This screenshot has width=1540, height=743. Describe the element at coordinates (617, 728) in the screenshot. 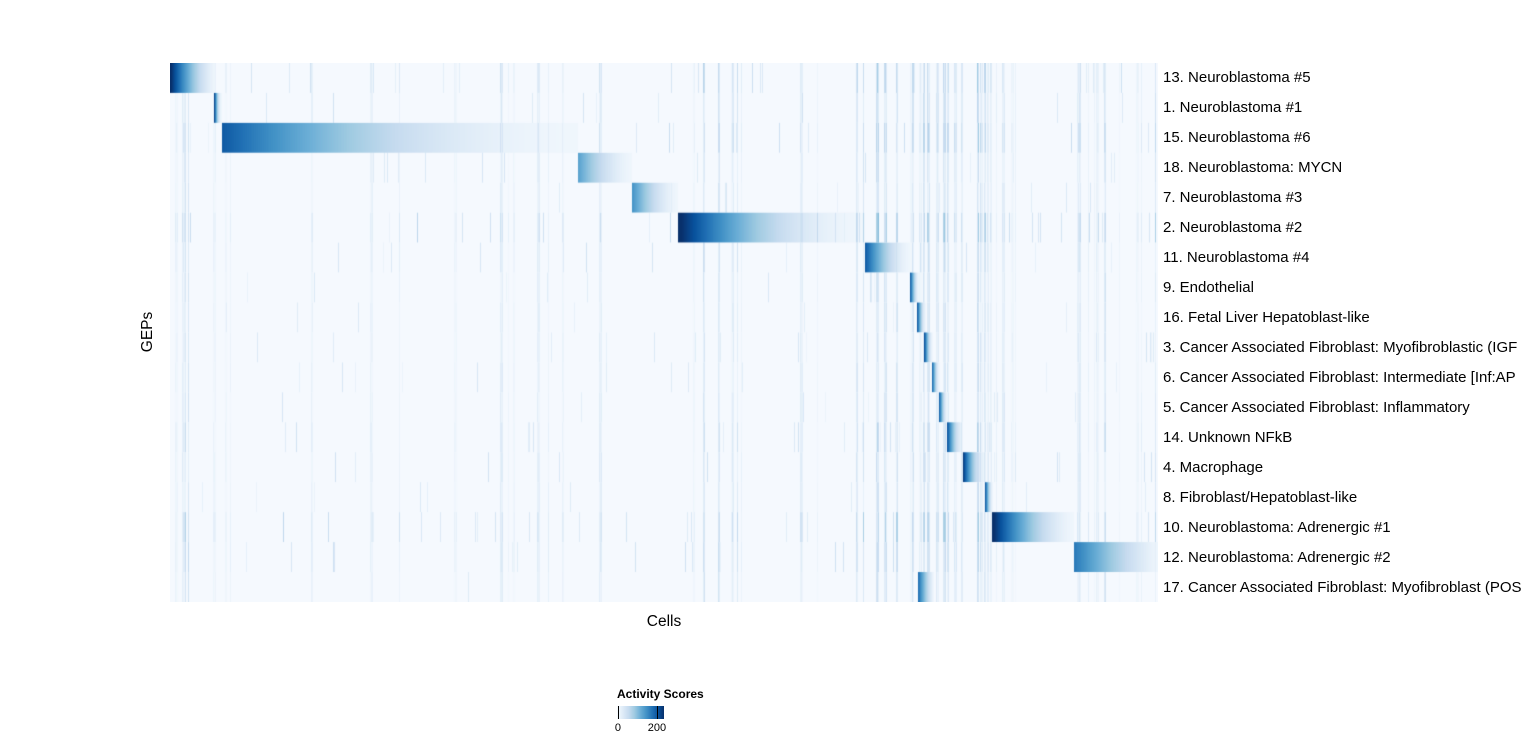

I see `legend-tick-label-min: 0` at that location.